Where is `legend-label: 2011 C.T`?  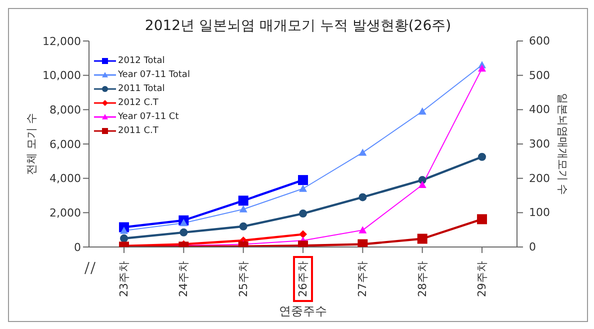 legend-label: 2011 C.T is located at coordinates (138, 131).